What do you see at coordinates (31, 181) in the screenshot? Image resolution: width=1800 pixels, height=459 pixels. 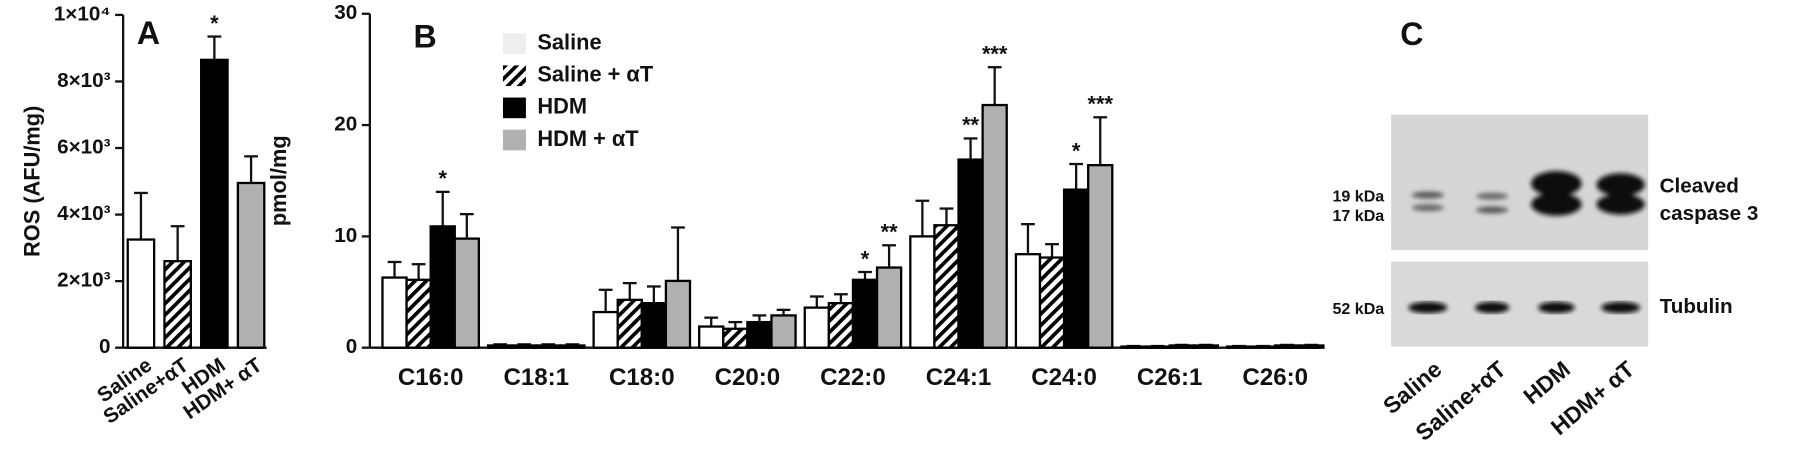 I see `y-axis-label: ROS (AFU/mg)` at bounding box center [31, 181].